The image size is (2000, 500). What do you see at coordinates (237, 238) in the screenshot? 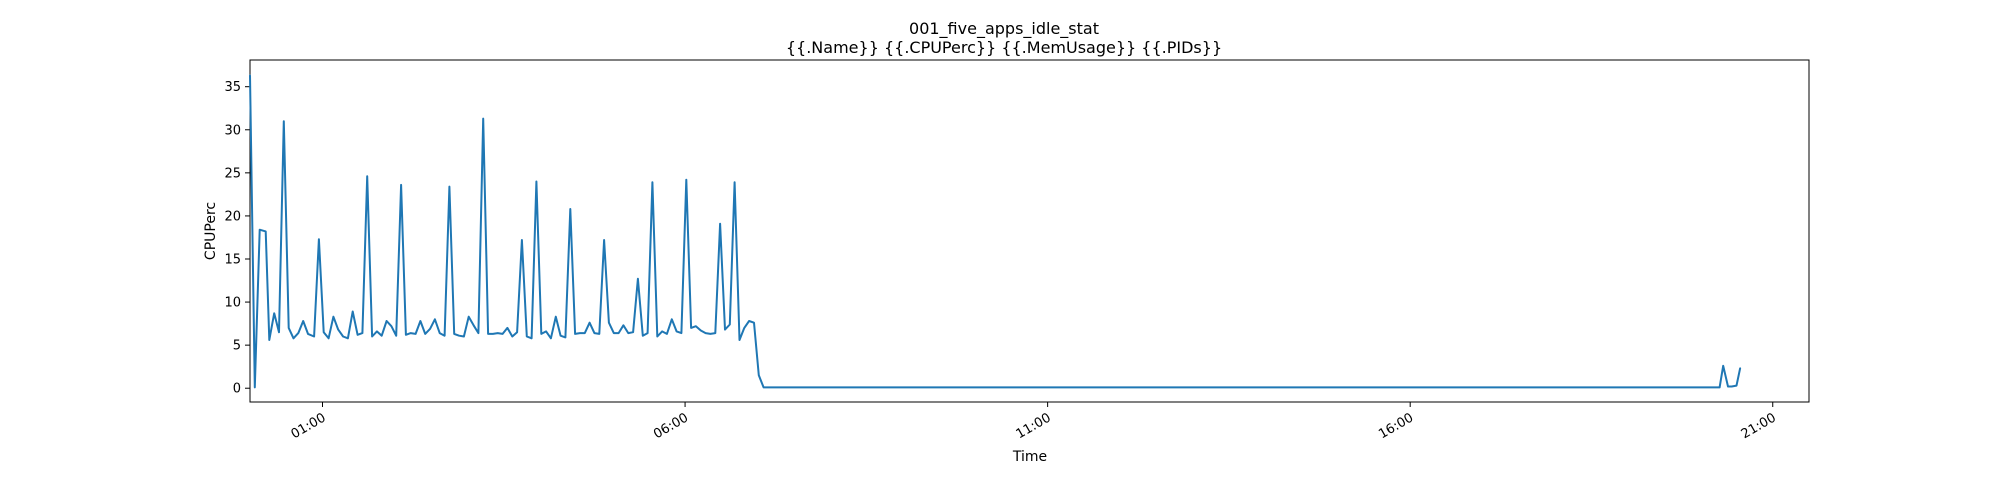
I see `y-axis: 0 5 10 15 20 25 30 35` at bounding box center [237, 238].